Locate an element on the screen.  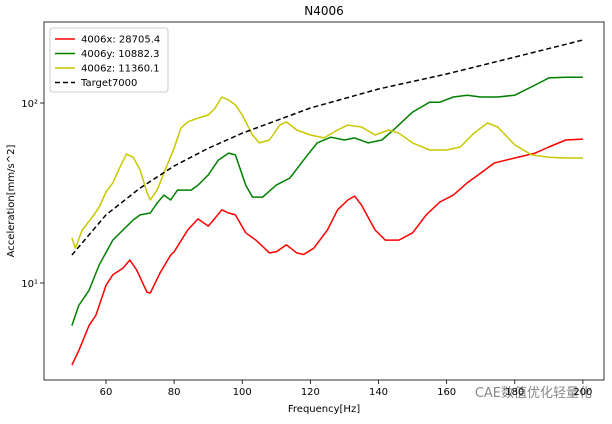
x-tick-label: 140 is located at coordinates (378, 392).